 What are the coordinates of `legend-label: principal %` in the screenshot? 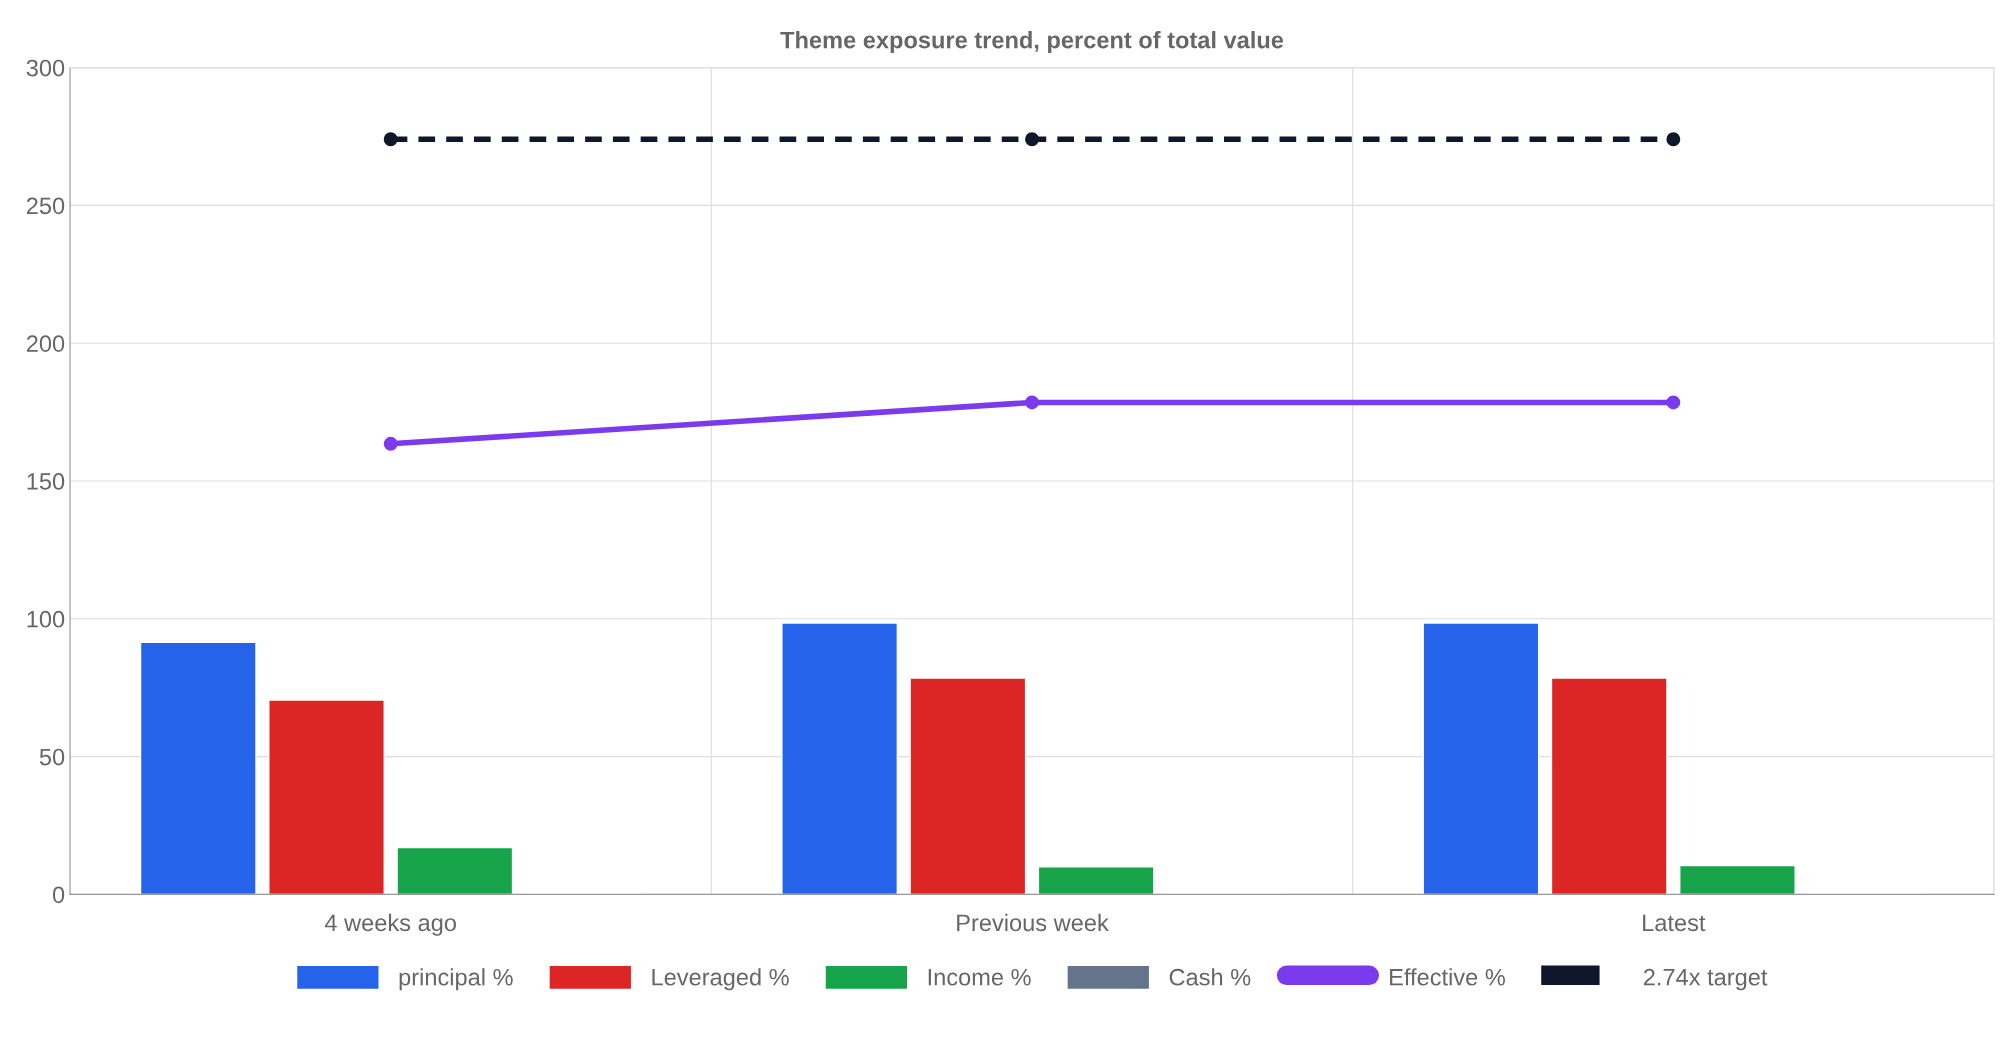 It's located at (456, 979).